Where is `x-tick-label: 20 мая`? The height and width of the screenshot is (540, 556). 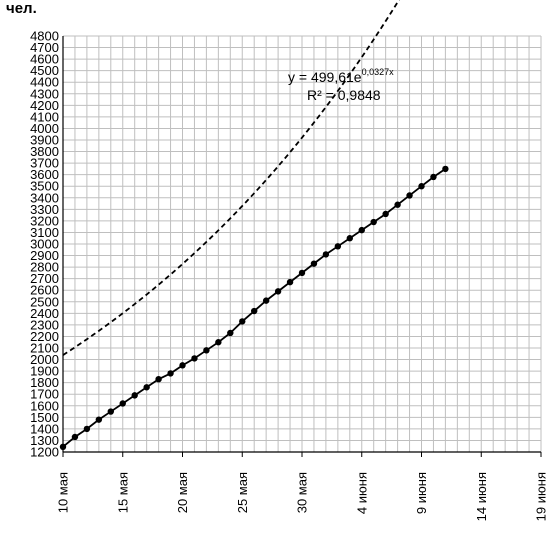 x-tick-label: 20 мая is located at coordinates (182, 492).